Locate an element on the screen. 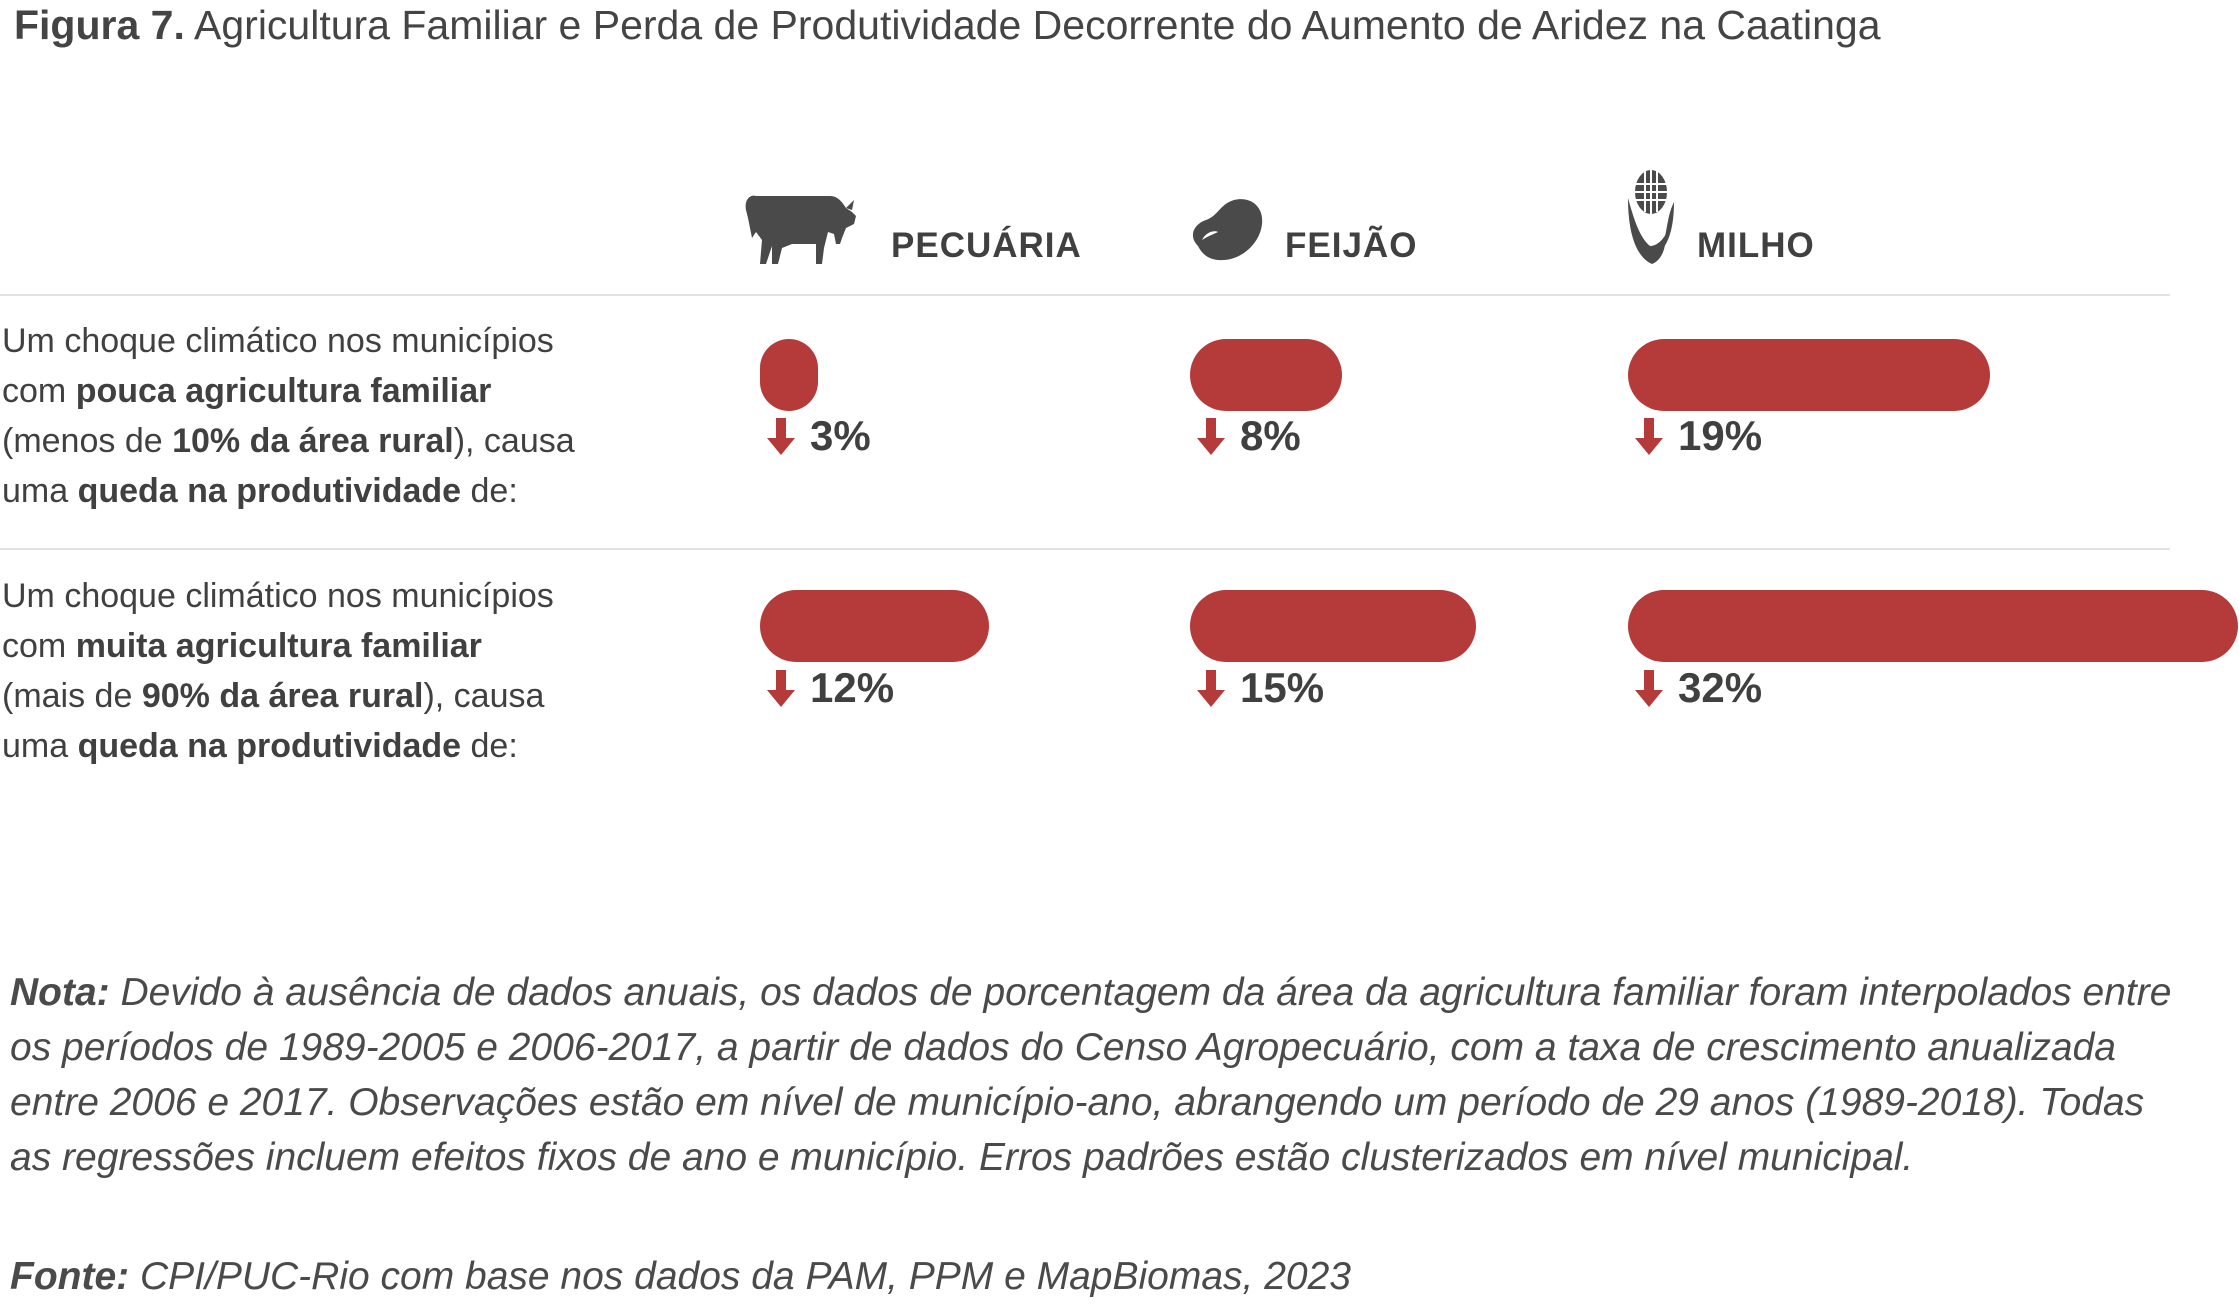  figure-label: Figura 7. is located at coordinates (99, 25).